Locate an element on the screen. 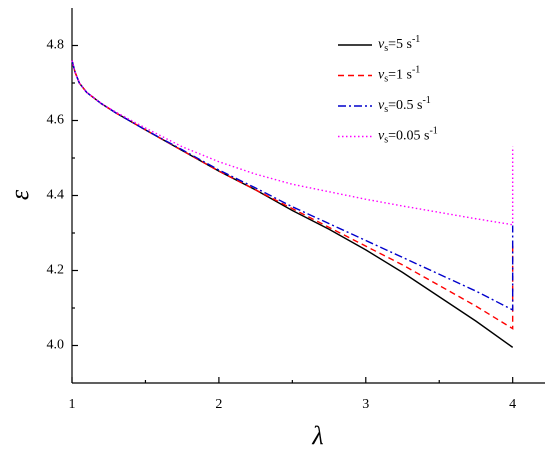  x-tick-label: 3 is located at coordinates (365, 404).